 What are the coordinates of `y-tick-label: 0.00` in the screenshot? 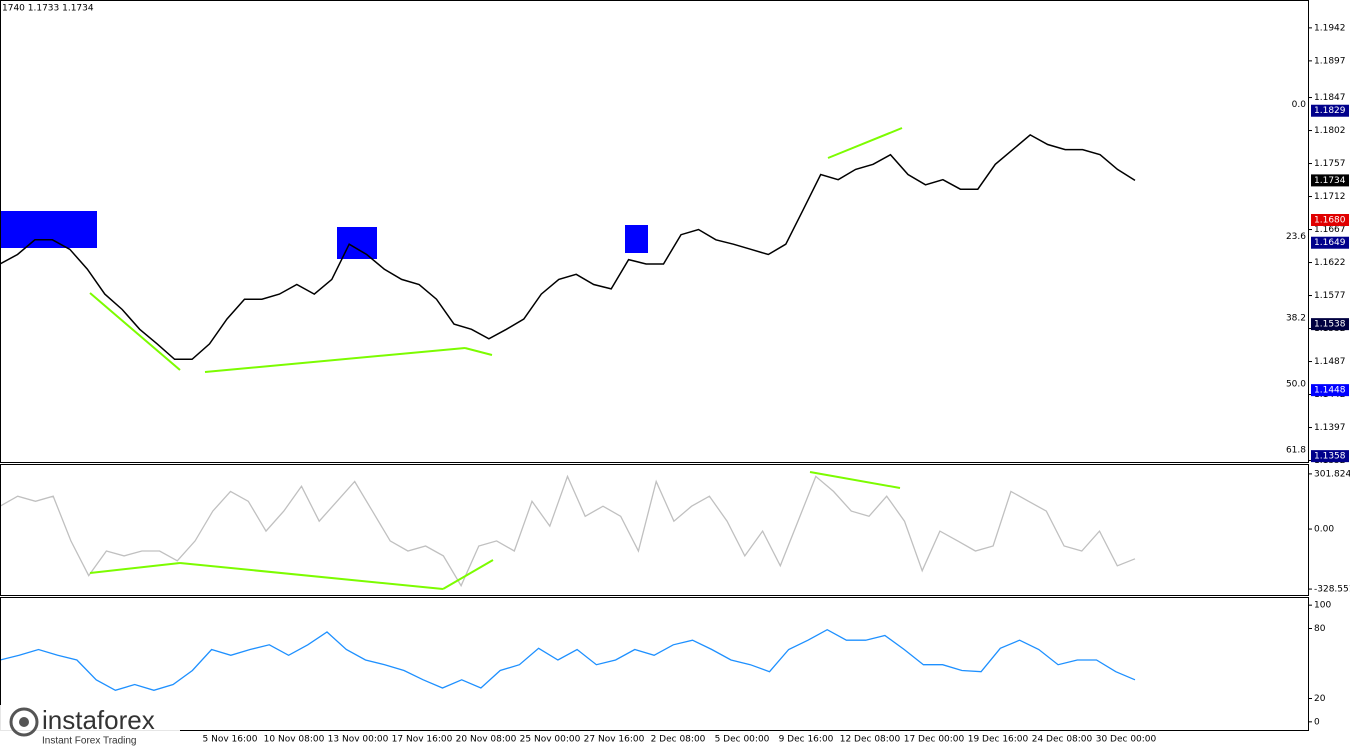 It's located at (1324, 530).